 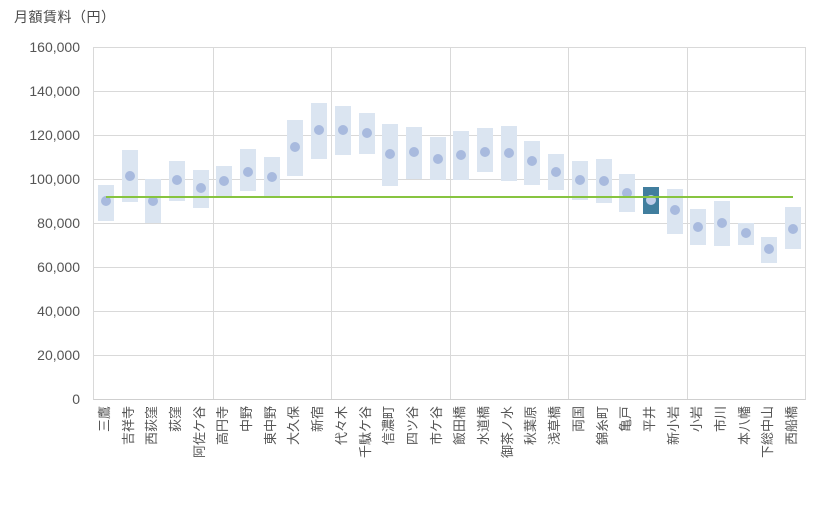 What do you see at coordinates (54, 91) in the screenshot?
I see `y-tick-label: 140,000` at bounding box center [54, 91].